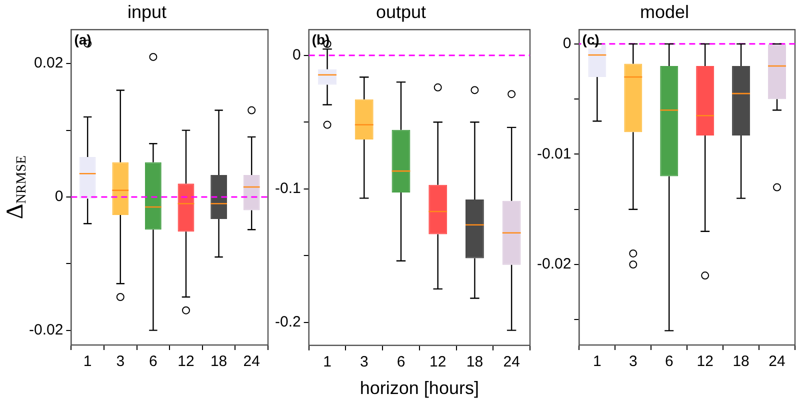 This screenshot has height=404, width=799. What do you see at coordinates (401, 12) in the screenshot?
I see `chart-title: output` at bounding box center [401, 12].